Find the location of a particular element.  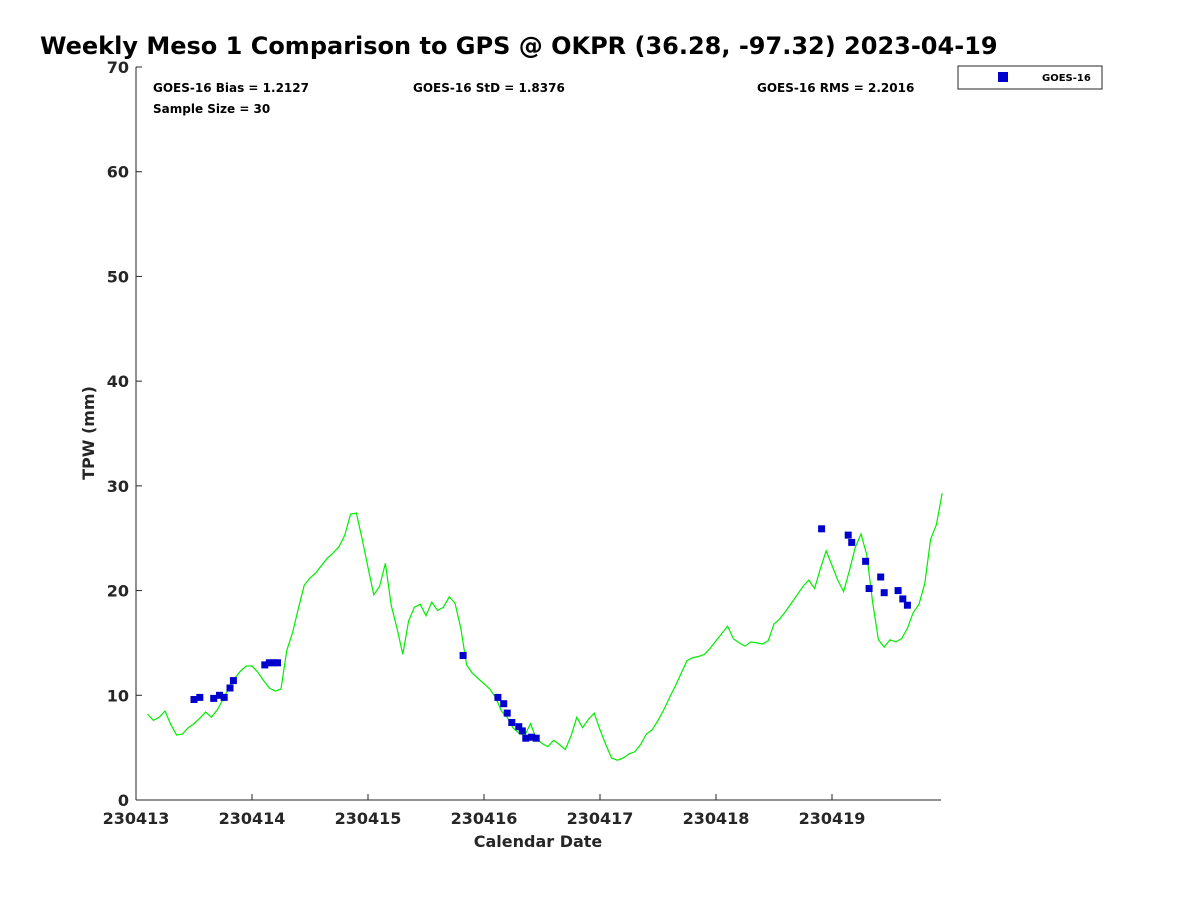

legend-marker-goes16 is located at coordinates (1003, 77).